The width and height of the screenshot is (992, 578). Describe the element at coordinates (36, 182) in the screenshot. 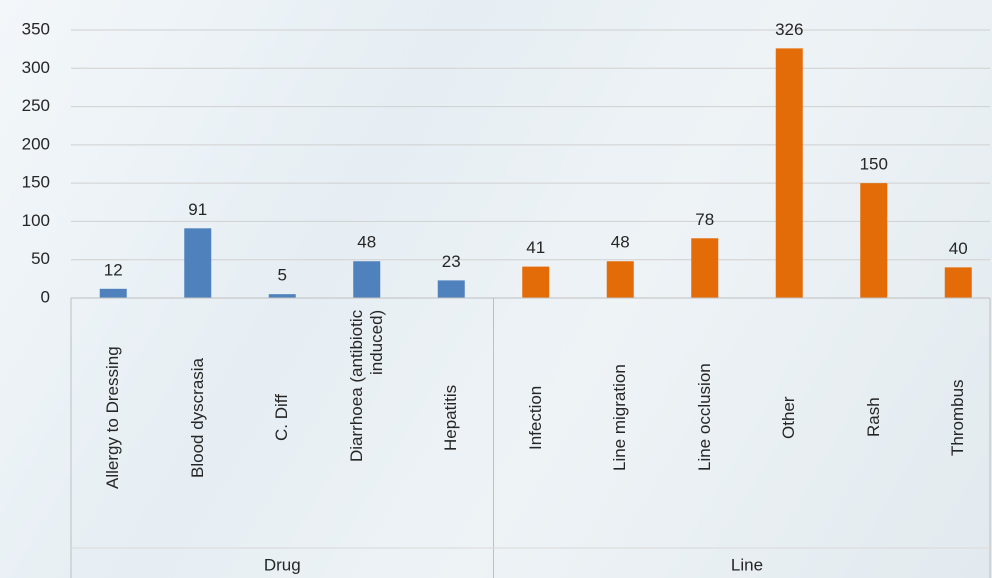

I see `y-tick-label: 150` at that location.